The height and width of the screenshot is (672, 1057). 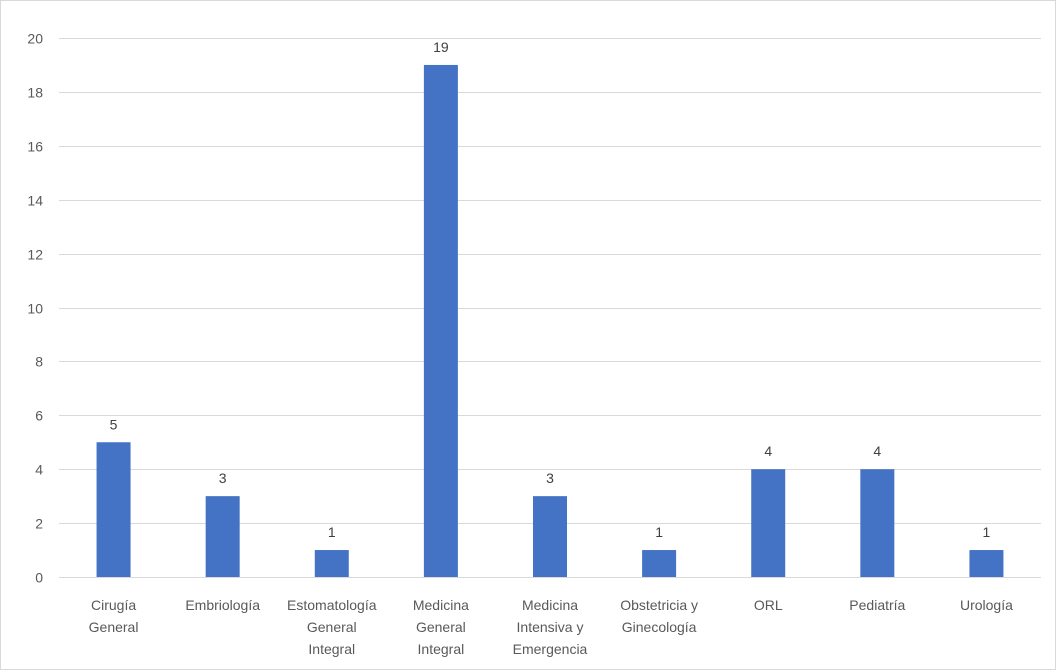 I want to click on x-tick-label: Embriología, so click(x=222, y=605).